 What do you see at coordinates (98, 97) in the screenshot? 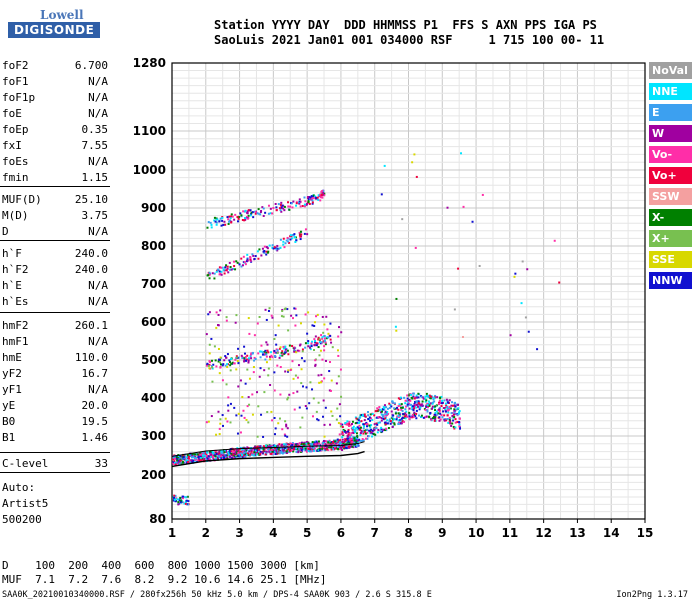
I see `param-value: N/A` at bounding box center [98, 97].